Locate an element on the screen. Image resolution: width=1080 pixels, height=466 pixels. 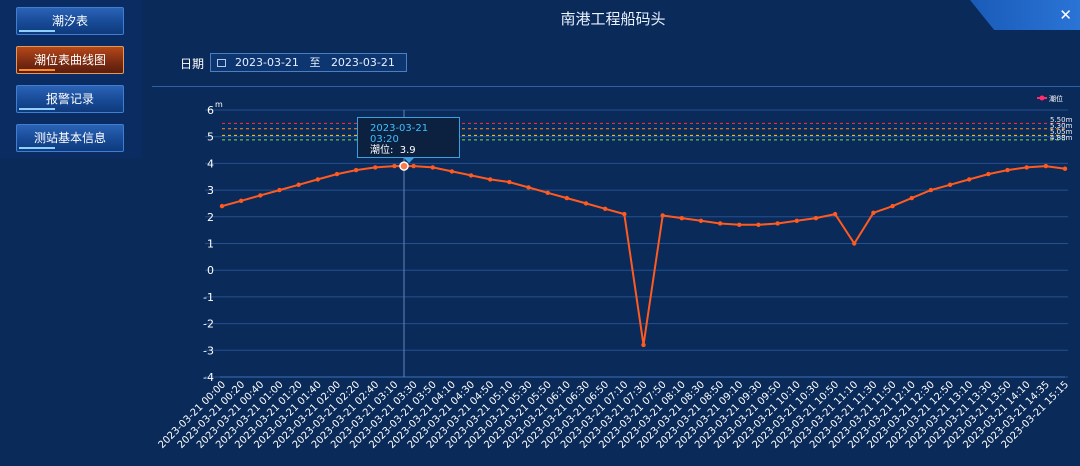
sidebar-item-alarm-records: 报警记录 is located at coordinates (70, 99).